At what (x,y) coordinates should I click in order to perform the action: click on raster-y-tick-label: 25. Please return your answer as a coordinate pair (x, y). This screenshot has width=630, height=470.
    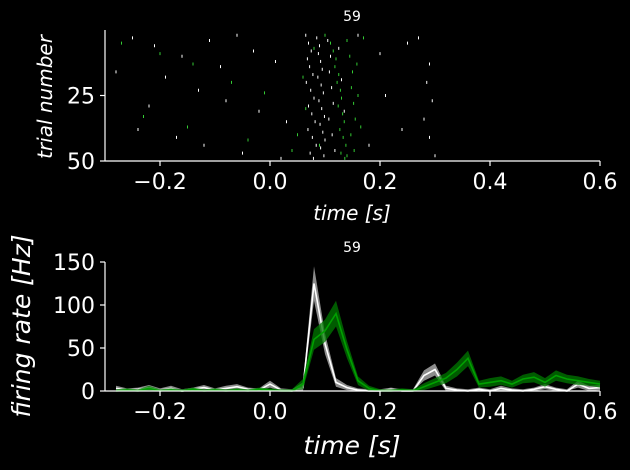
    Looking at the image, I should click on (81, 97).